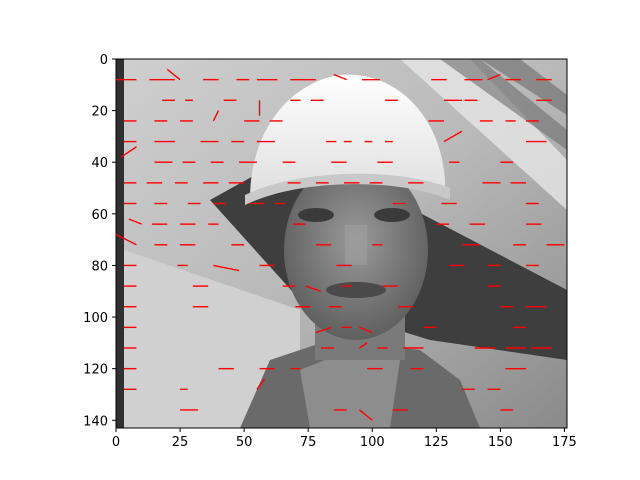  I want to click on x-tick-label: 100, so click(372, 442).